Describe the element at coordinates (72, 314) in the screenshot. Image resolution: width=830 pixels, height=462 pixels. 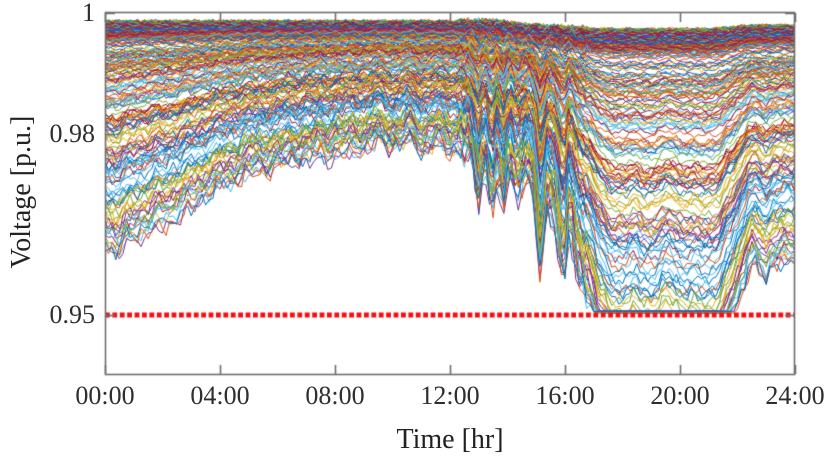
I see `y-tick-label-0.95: 0.95` at that location.